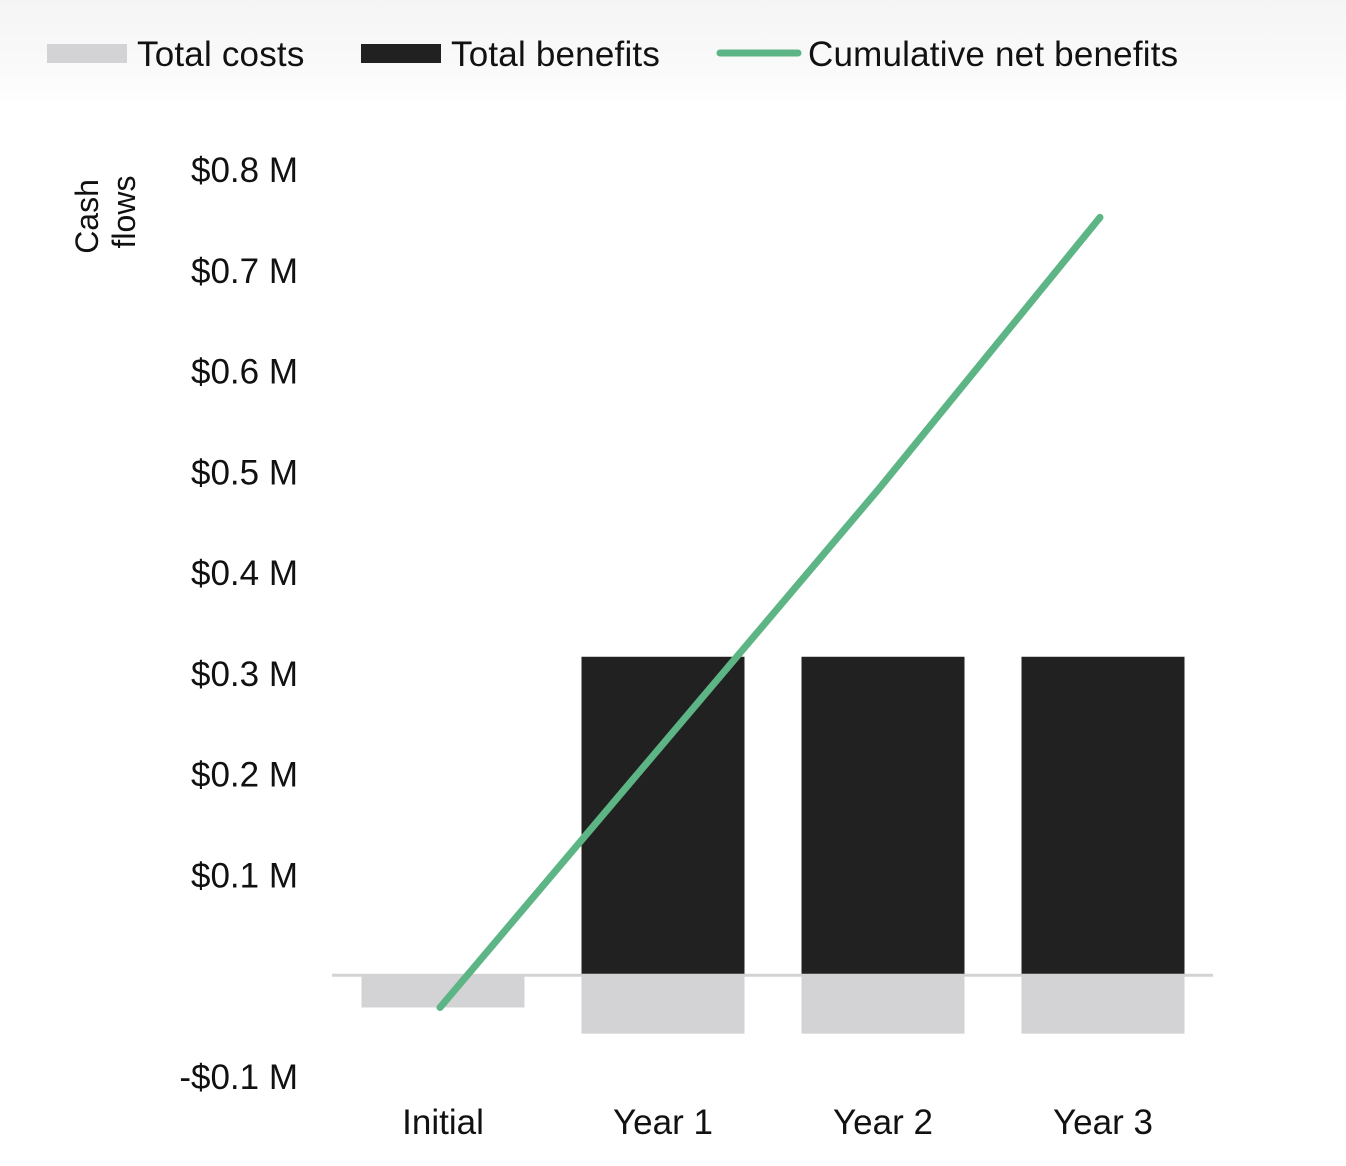 The image size is (1346, 1166). What do you see at coordinates (244, 875) in the screenshot?
I see `y-tick-label: $0.1 M` at bounding box center [244, 875].